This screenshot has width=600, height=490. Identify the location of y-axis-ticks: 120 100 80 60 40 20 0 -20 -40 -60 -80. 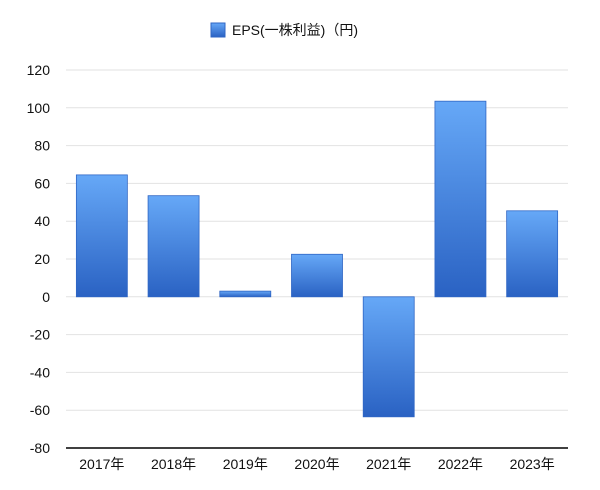
(39, 259).